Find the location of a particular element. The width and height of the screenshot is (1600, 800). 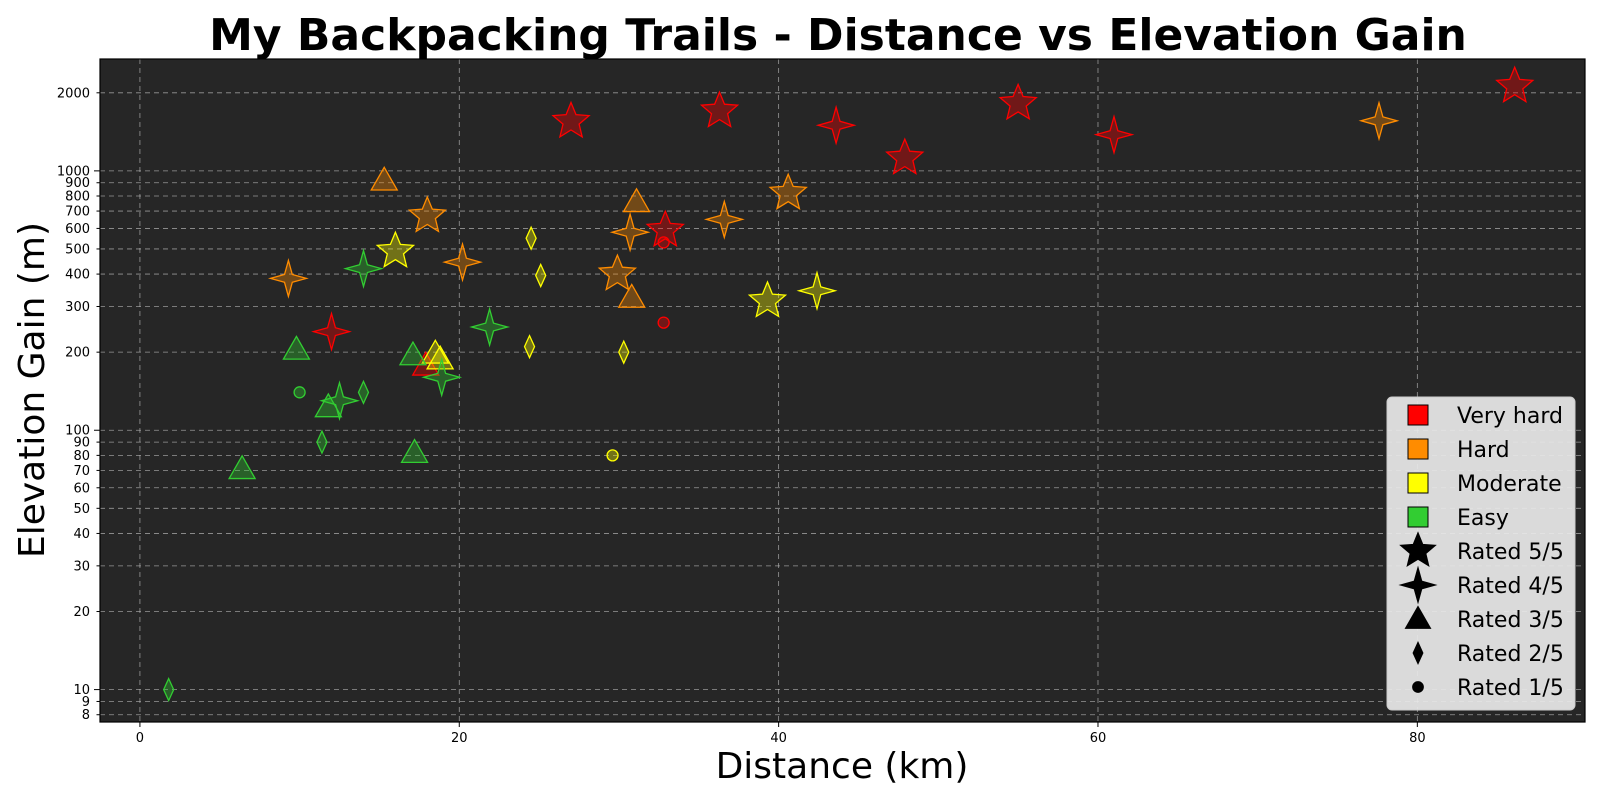

y-tick-label: 500 is located at coordinates (77, 249).